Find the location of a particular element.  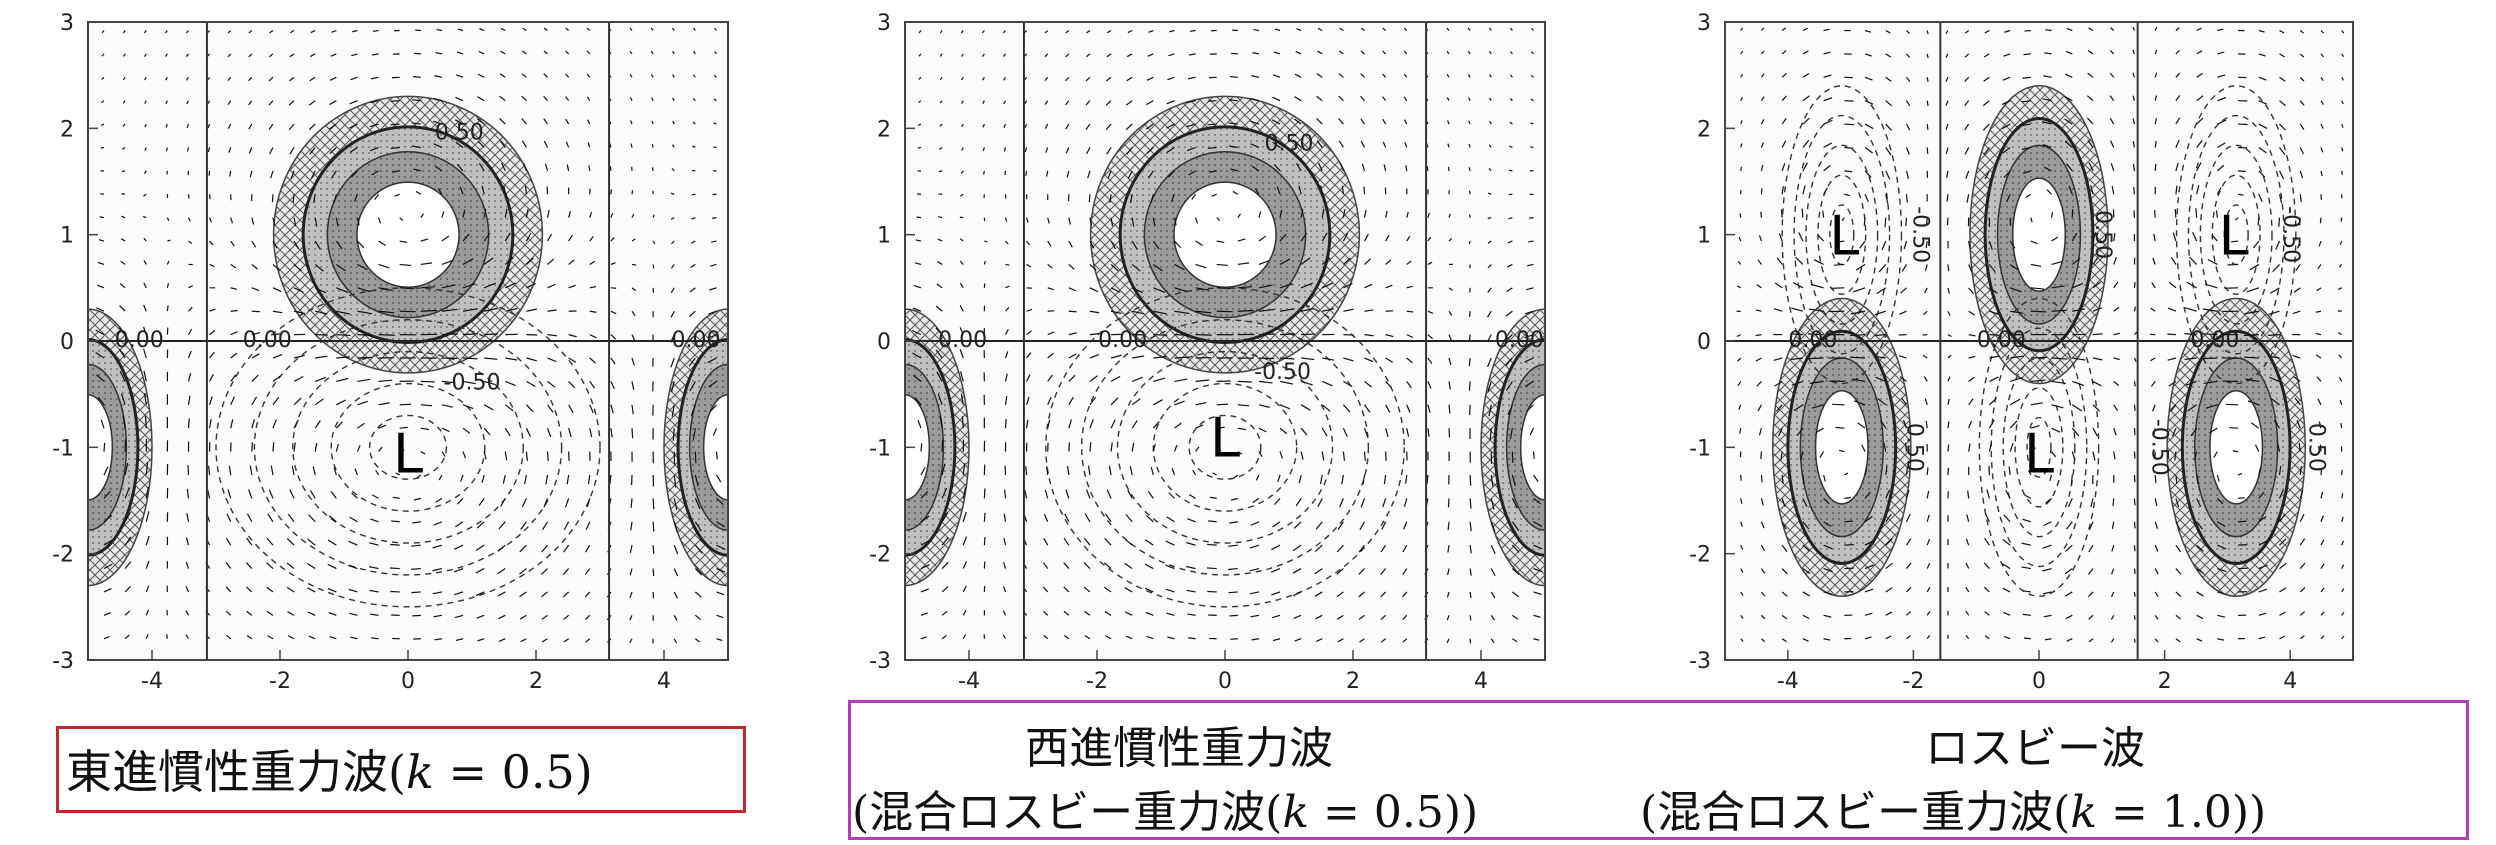

y-tick-label: -1 is located at coordinates (880, 448).